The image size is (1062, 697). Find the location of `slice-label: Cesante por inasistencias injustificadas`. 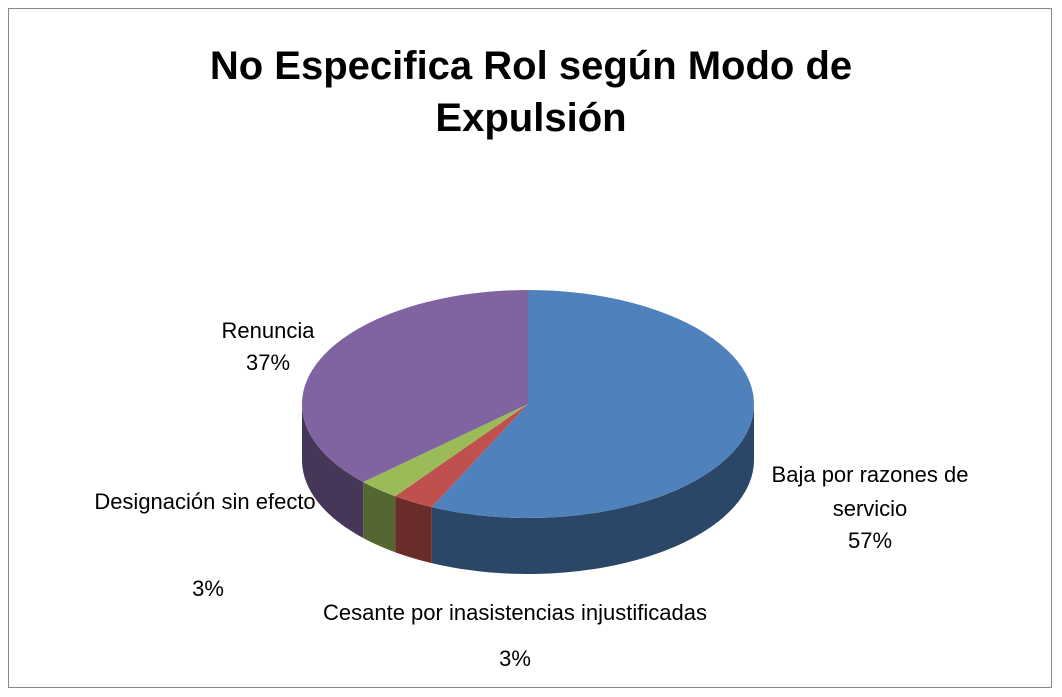

slice-label: Cesante por inasistencias injustificadas is located at coordinates (515, 612).